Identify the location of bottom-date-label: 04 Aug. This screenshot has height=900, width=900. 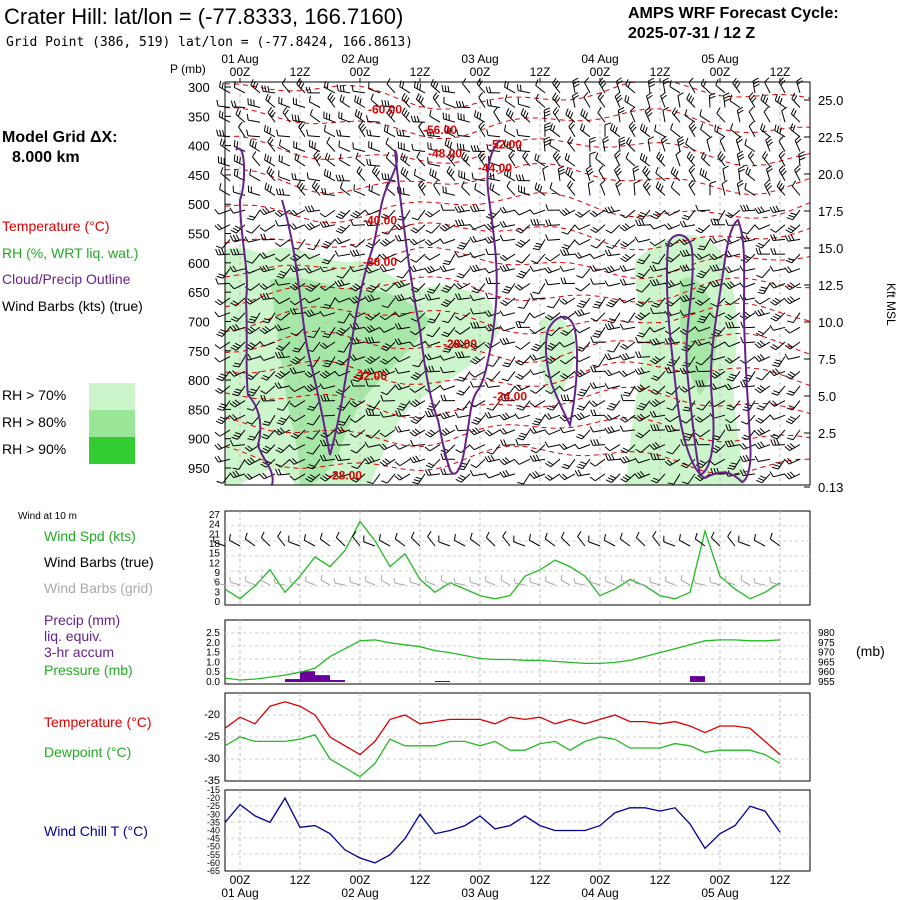
(599, 893).